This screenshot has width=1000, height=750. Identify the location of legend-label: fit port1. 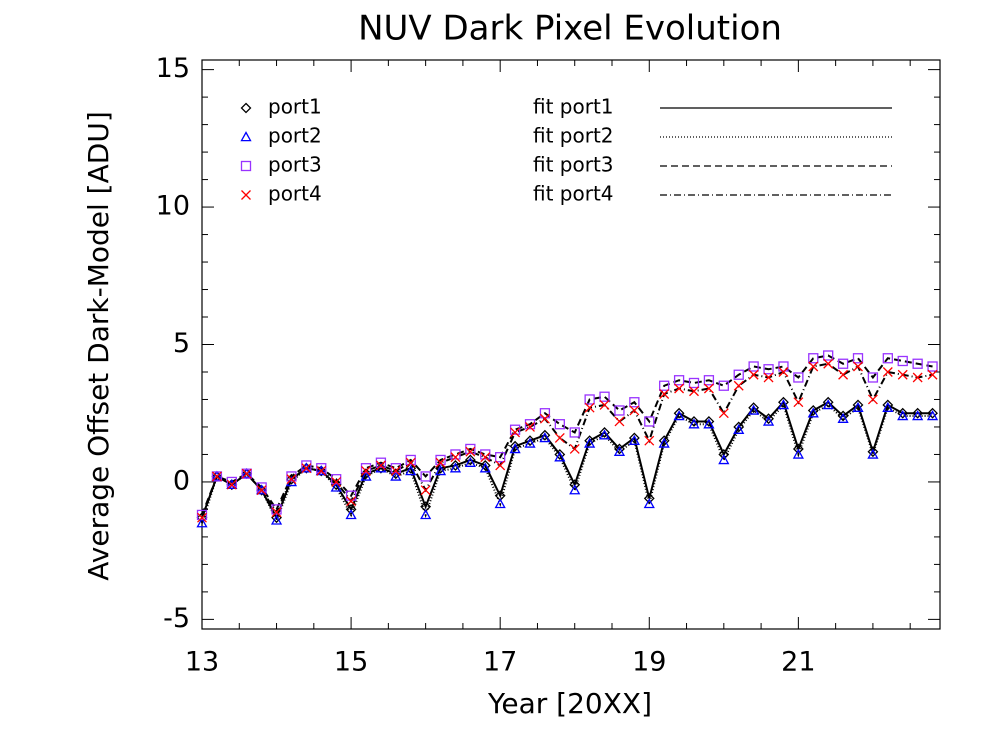
(573, 107).